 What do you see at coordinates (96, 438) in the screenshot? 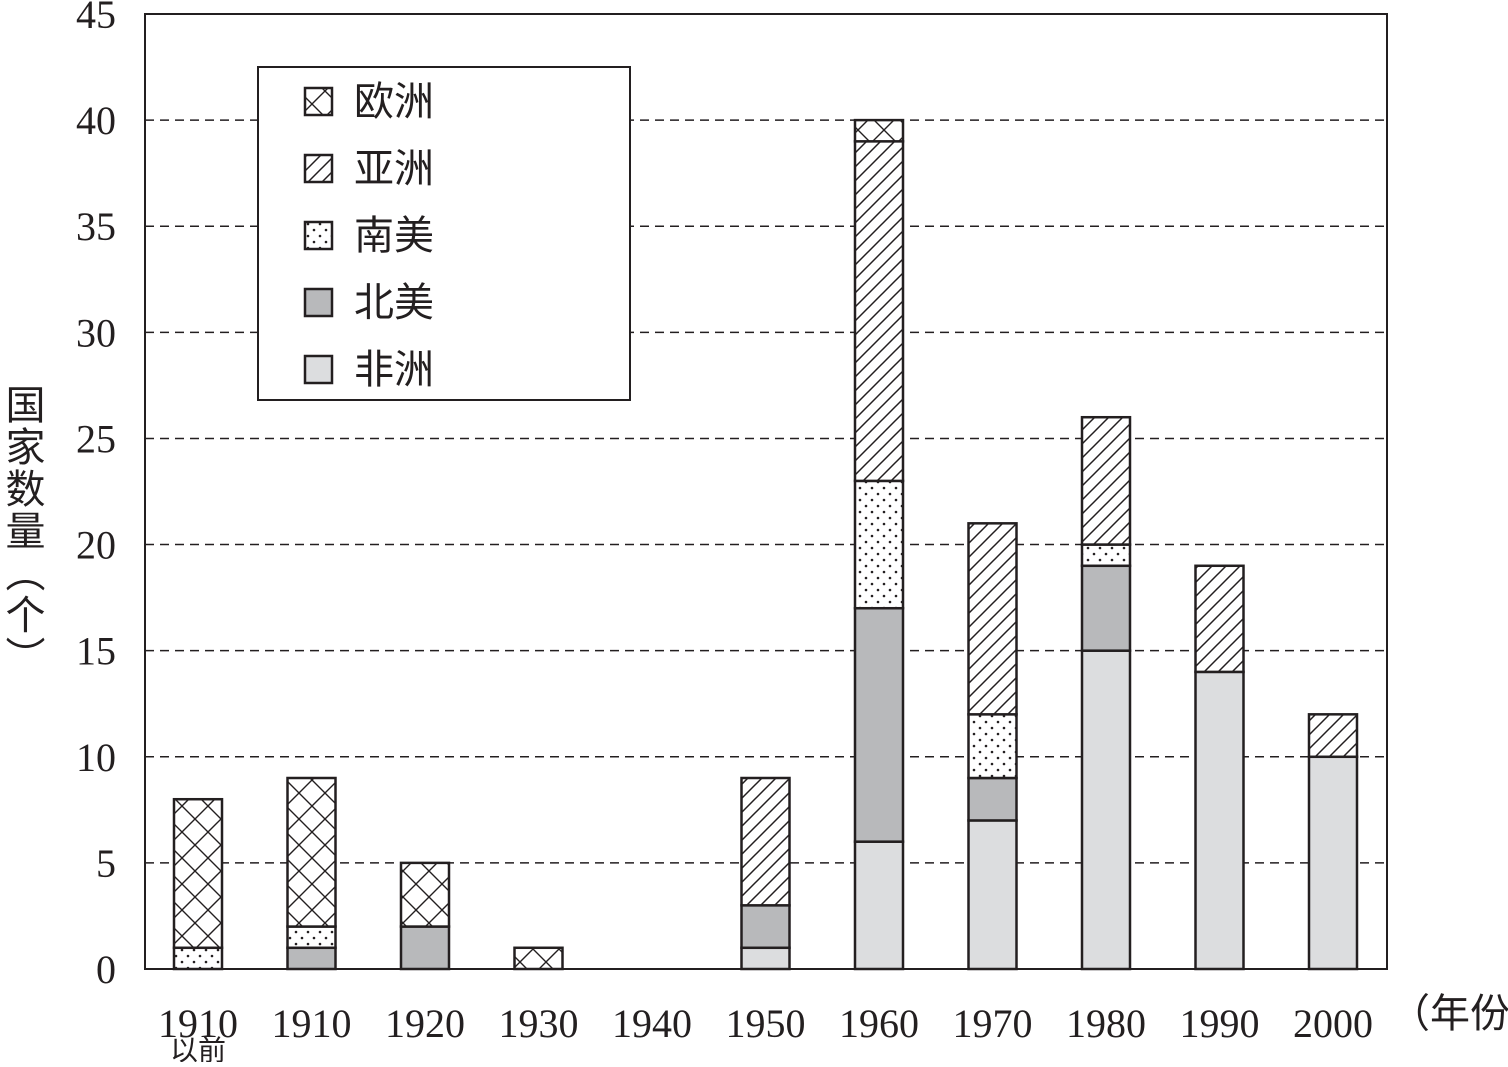
I see `y-tick-label: 25` at bounding box center [96, 438].